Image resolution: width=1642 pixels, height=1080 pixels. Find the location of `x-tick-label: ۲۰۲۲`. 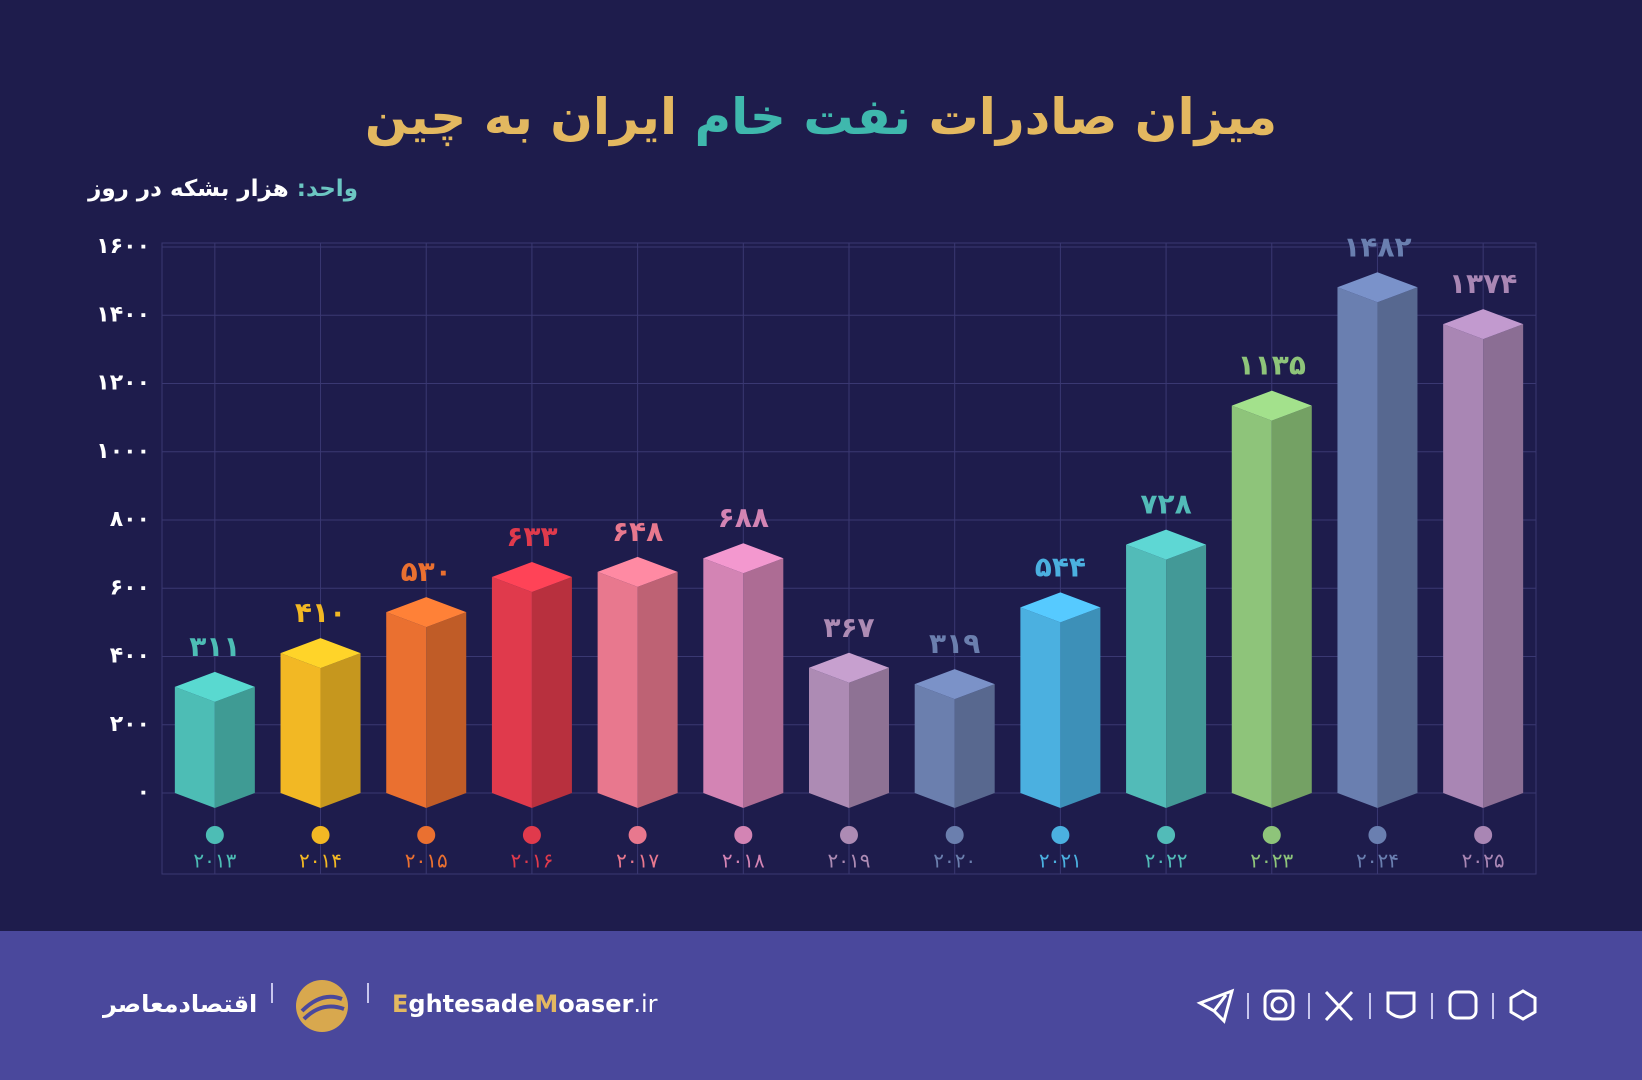

x-tick-label: ۲۰۲۲ is located at coordinates (1166, 861).